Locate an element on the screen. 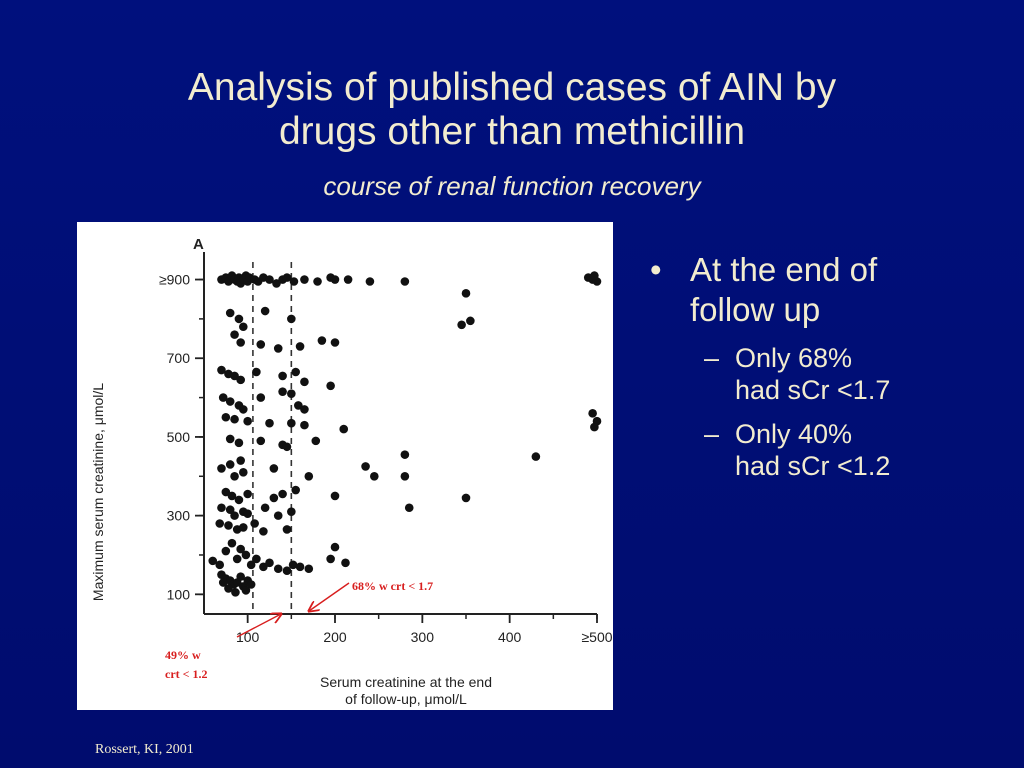 This screenshot has width=1024, height=768. x-tick-label: 100 is located at coordinates (248, 637).